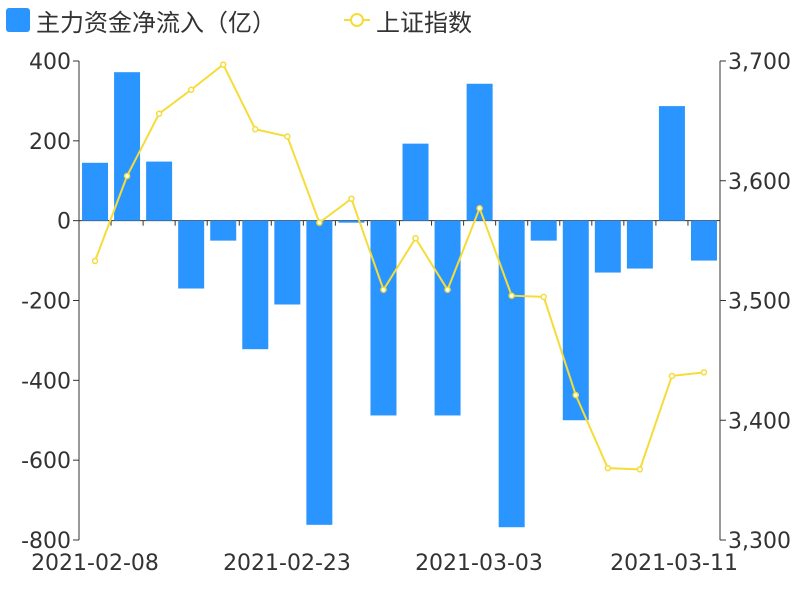 This screenshot has width=800, height=600. What do you see at coordinates (759, 62) in the screenshot?
I see `right-tick-label: 3,700` at bounding box center [759, 62].